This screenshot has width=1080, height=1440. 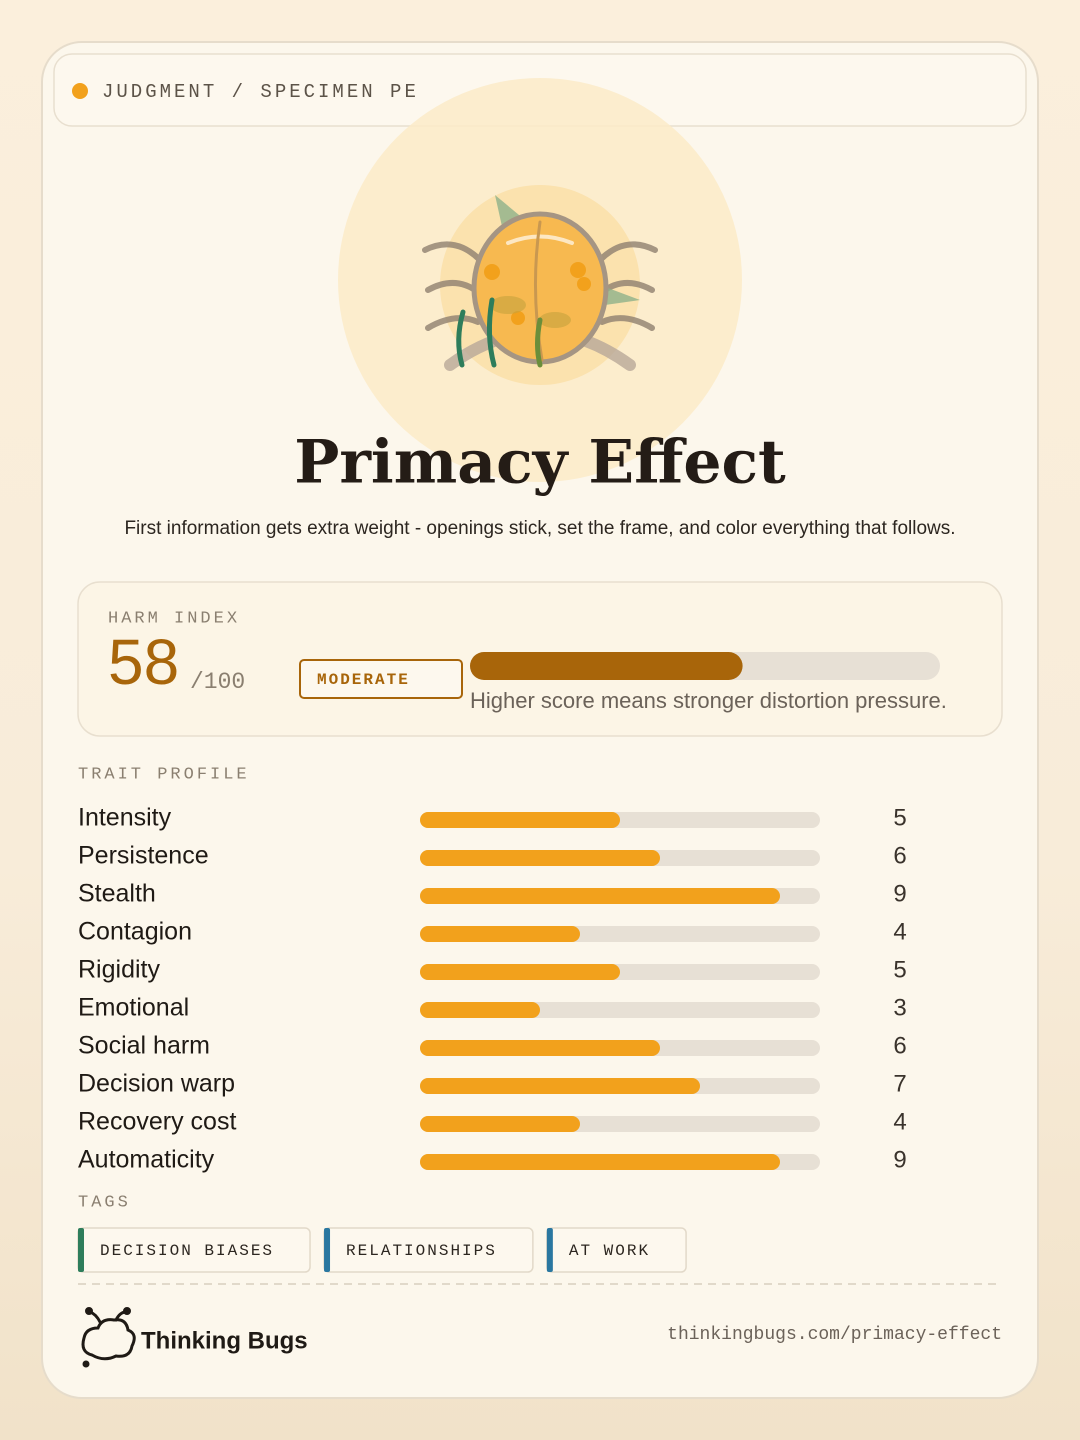 I want to click on trait-name: Contagion, so click(x=135, y=932).